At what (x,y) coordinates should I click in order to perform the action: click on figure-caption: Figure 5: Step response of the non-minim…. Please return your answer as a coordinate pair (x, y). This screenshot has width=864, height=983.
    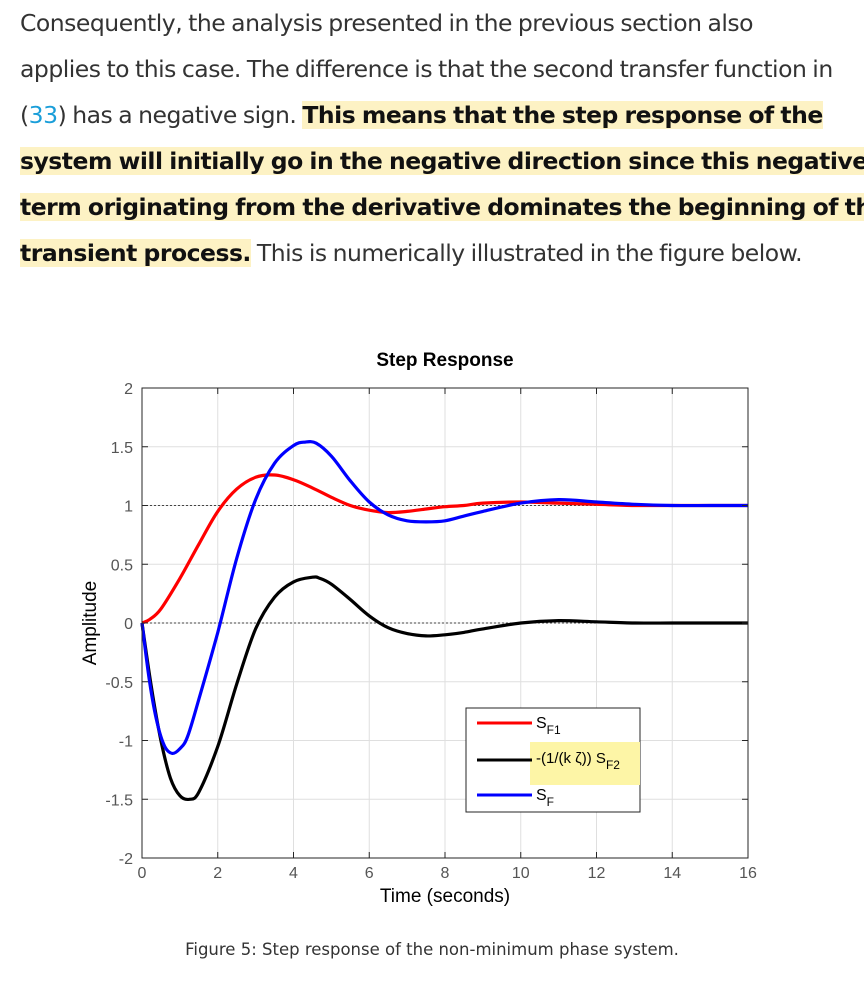
    Looking at the image, I should click on (432, 949).